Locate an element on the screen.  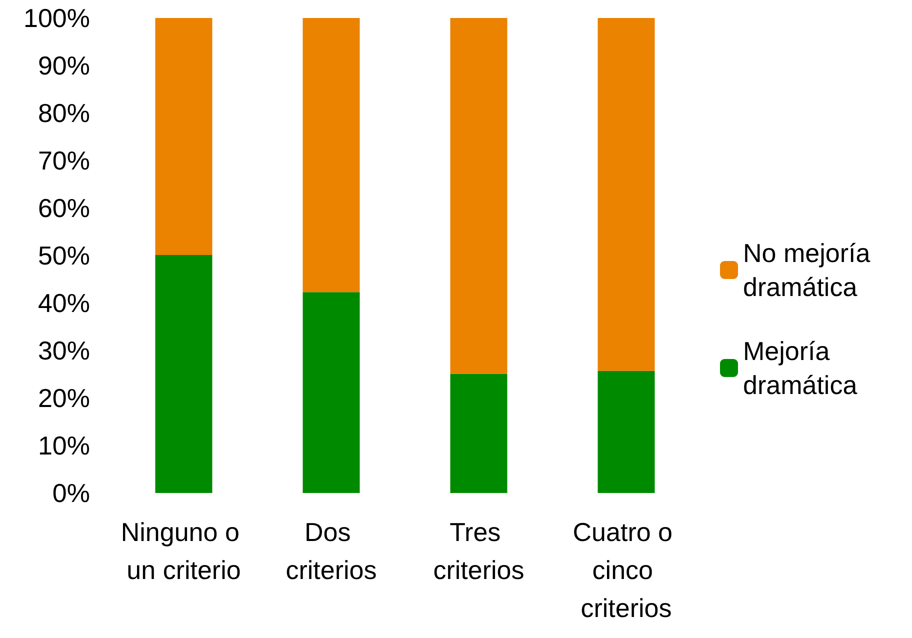
y-tick-label: 20% is located at coordinates (64, 398).